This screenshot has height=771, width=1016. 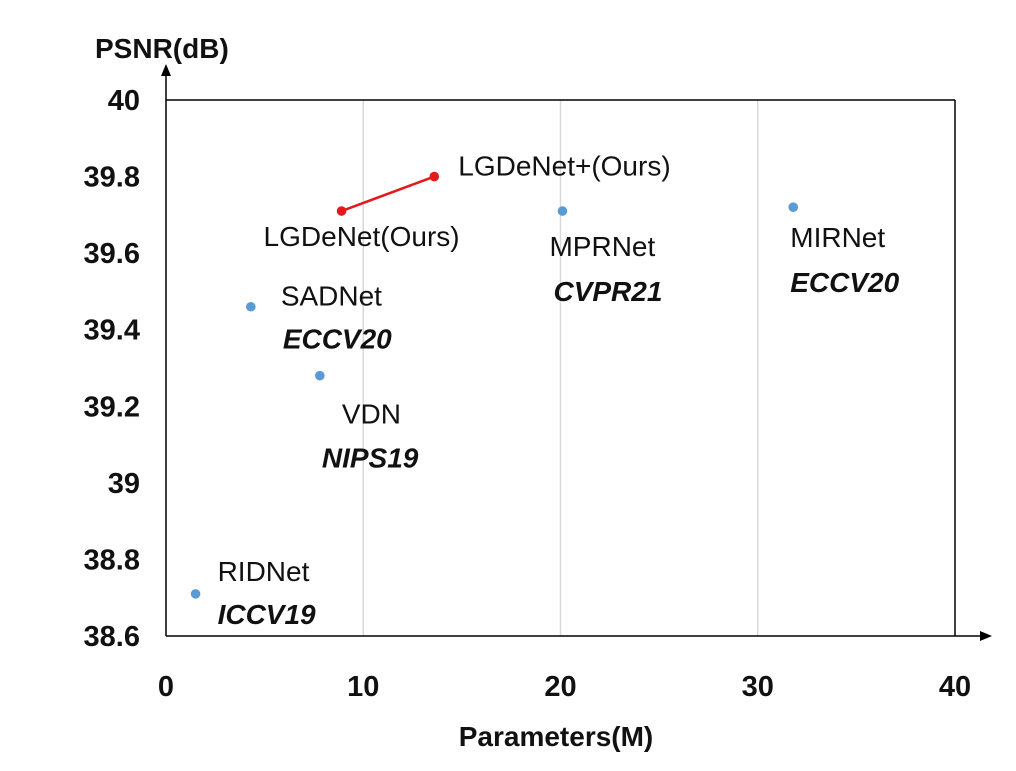 I want to click on y-tick-label: 39.8, so click(x=112, y=178).